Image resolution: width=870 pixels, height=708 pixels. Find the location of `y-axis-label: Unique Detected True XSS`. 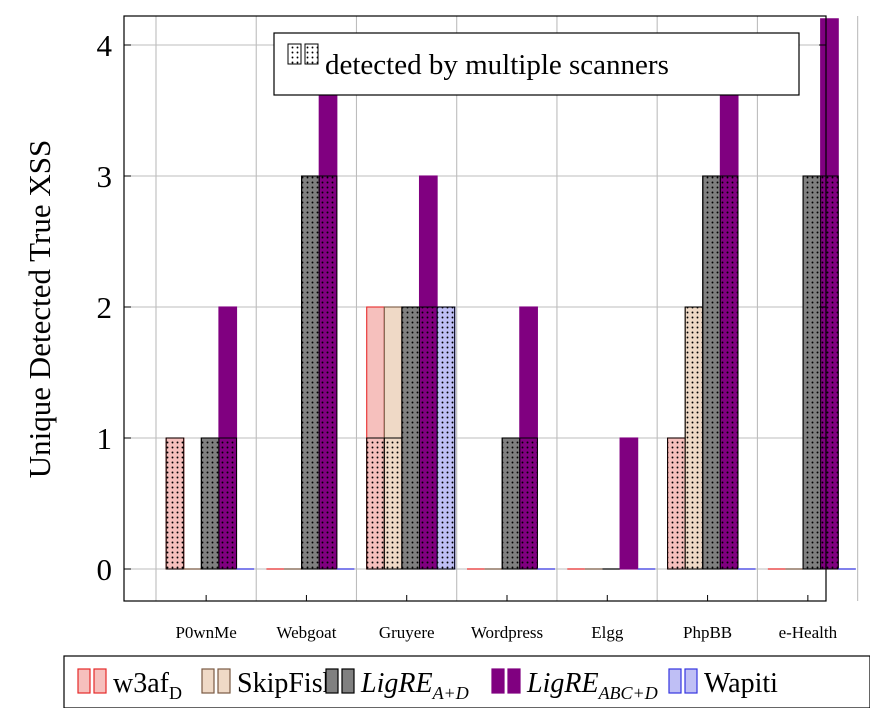

y-axis-label: Unique Detected True XSS is located at coordinates (39, 309).